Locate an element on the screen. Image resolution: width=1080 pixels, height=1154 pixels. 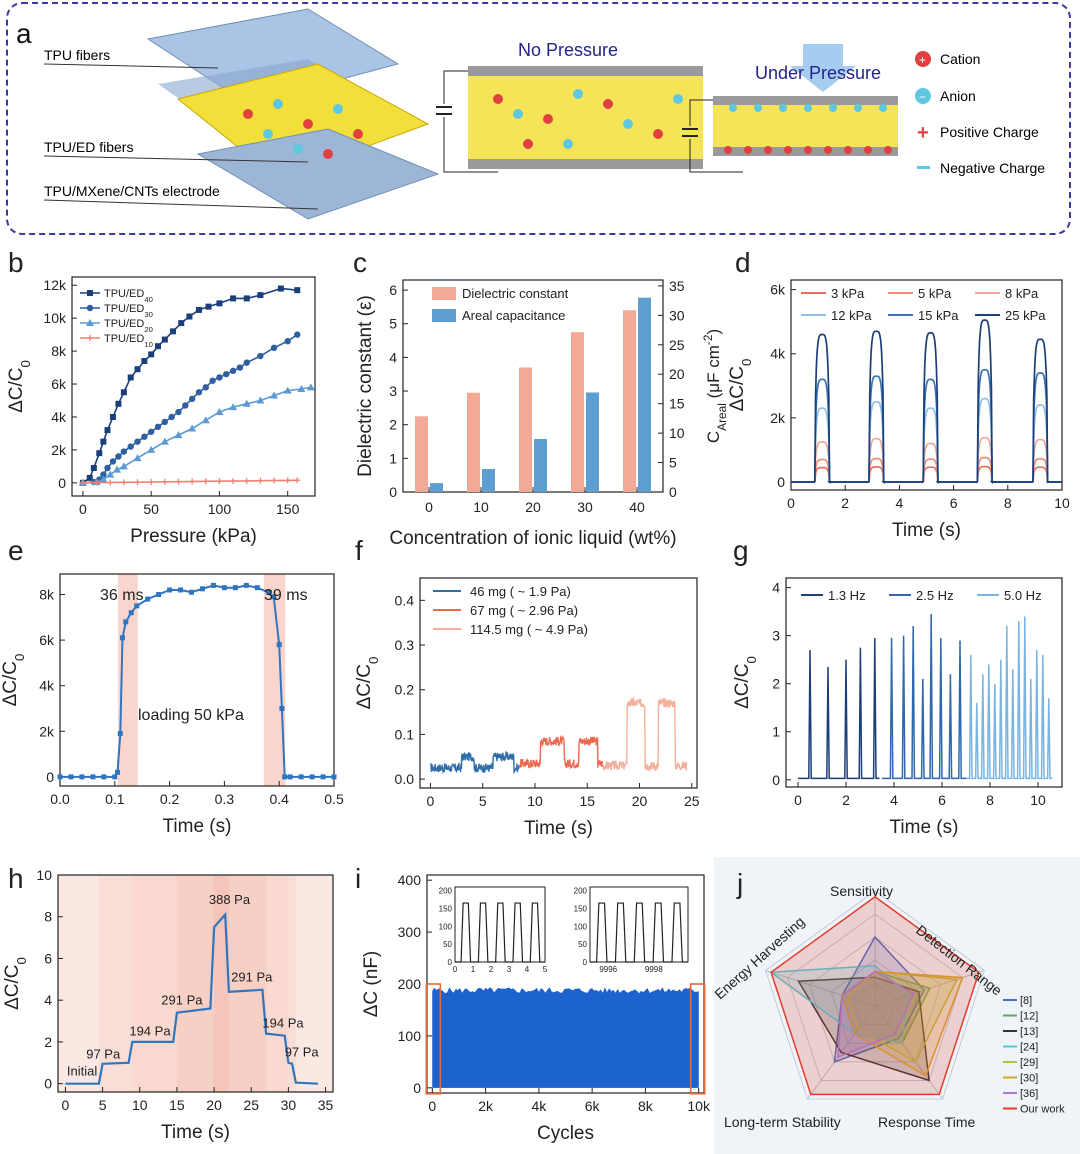
inset-right: 9996 9998 0 50 100 150 200 is located at coordinates (631, 930).